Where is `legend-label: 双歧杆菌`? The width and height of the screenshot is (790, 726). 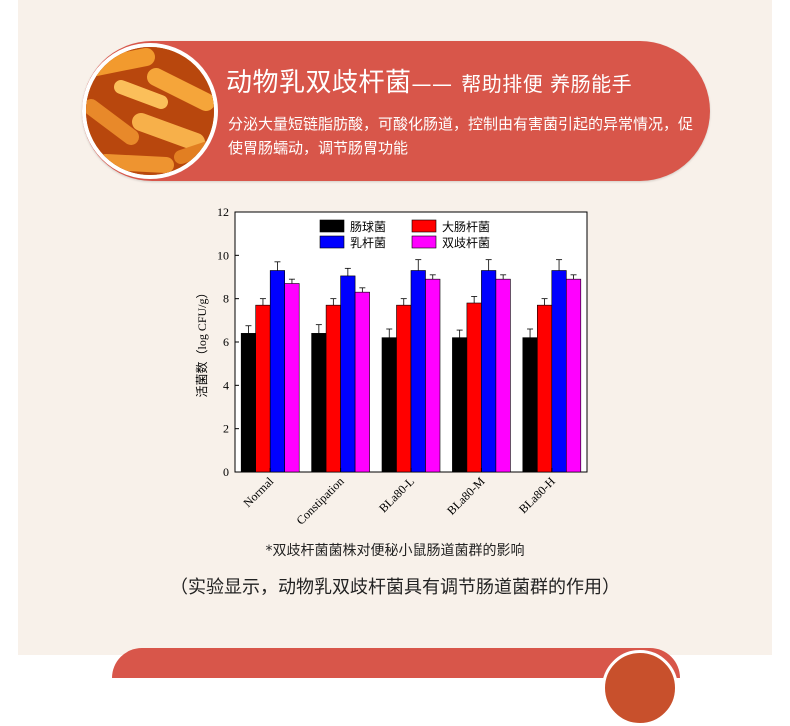
legend-label: 双歧杆菌 is located at coordinates (466, 243).